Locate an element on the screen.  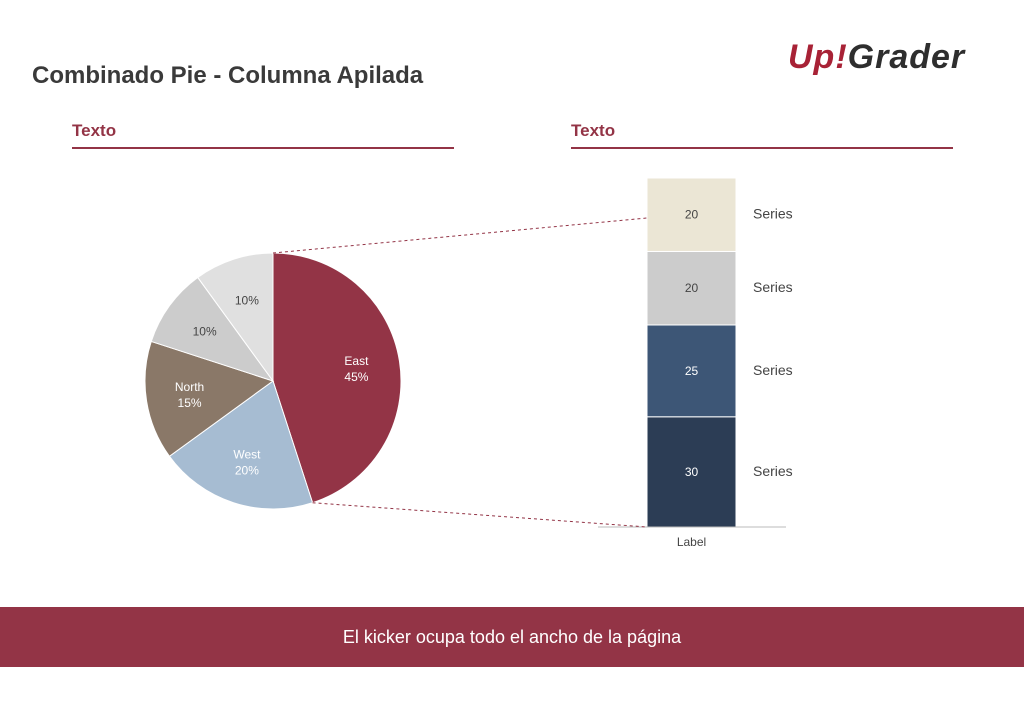
pie-slice-value-2: 15% is located at coordinates (190, 403).